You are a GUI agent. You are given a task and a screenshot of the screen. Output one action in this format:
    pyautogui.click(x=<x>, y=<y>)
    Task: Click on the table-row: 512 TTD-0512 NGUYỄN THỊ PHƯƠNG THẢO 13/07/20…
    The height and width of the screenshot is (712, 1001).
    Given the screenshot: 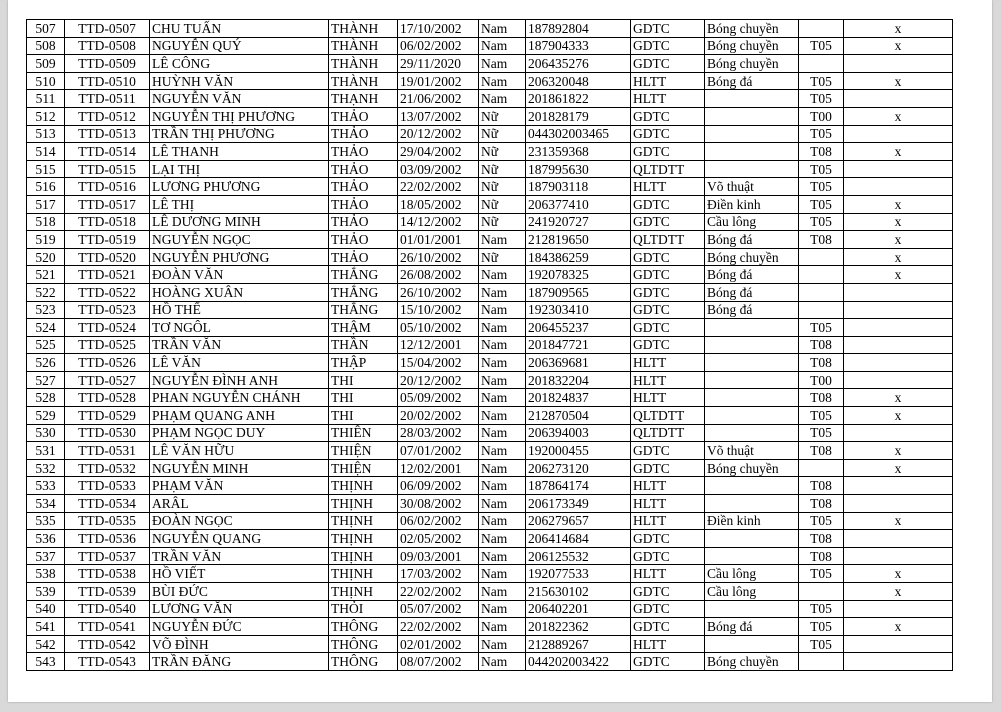 What is the action you would take?
    pyautogui.click(x=489, y=116)
    